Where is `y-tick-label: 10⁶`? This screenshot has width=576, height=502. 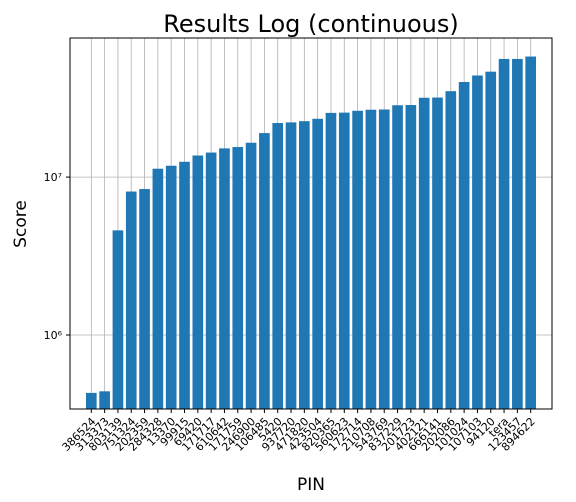 y-tick-label: 10⁶ is located at coordinates (53, 335).